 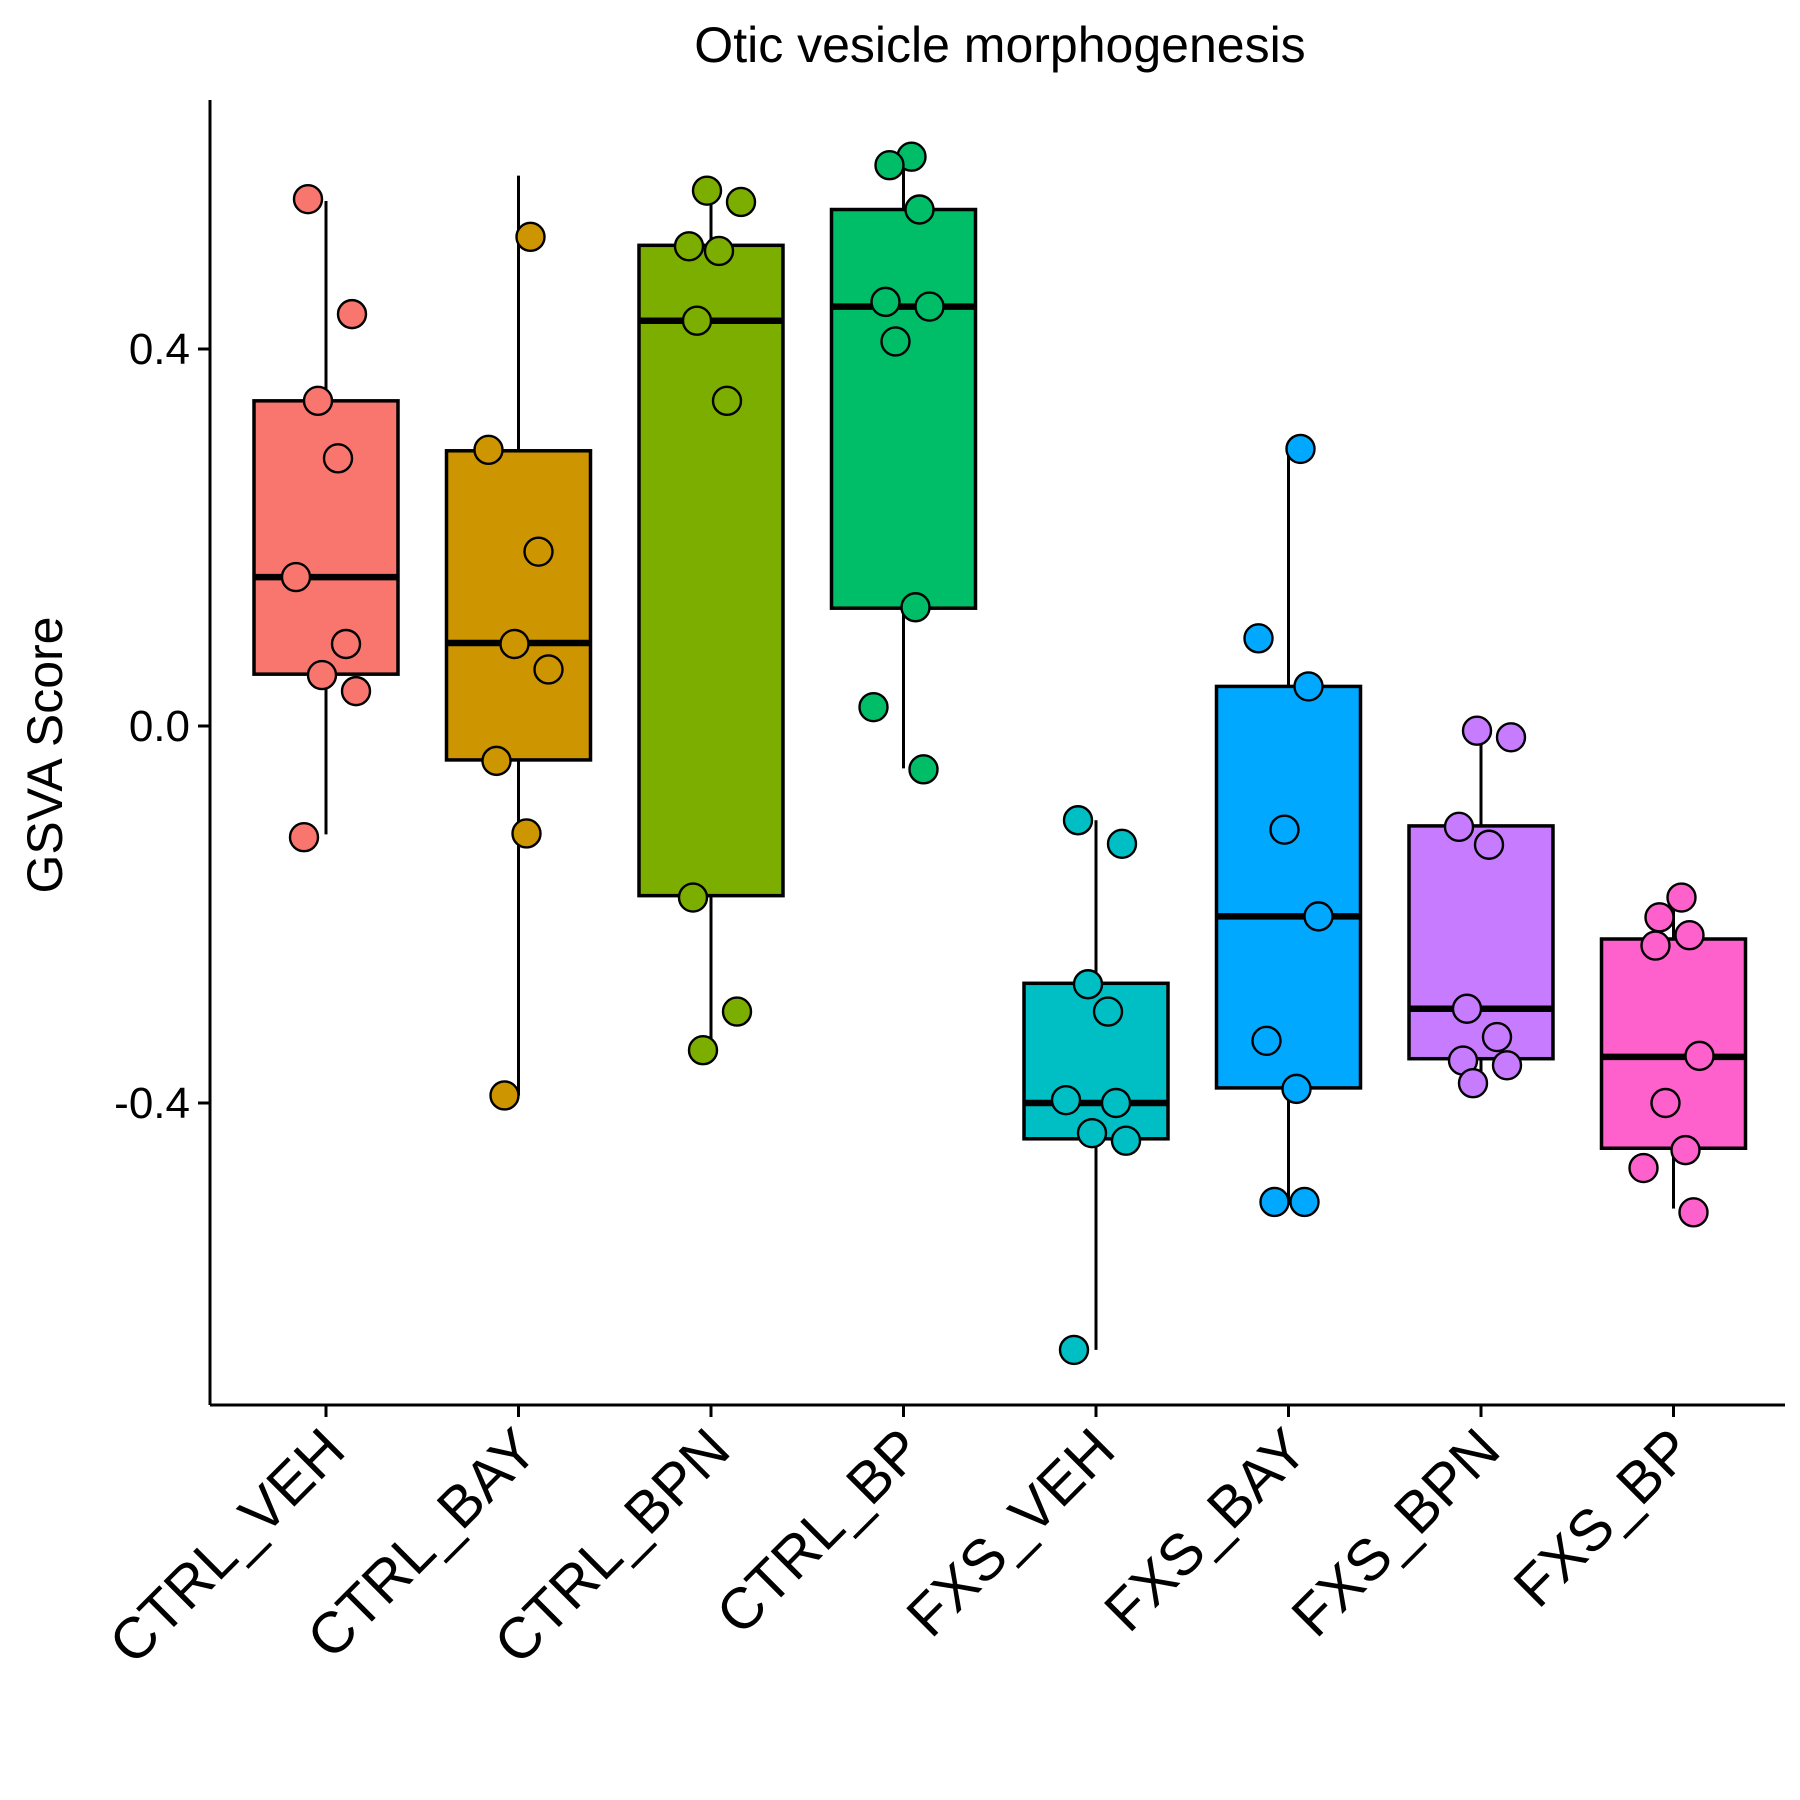 What do you see at coordinates (152, 1103) in the screenshot?
I see `y-tick-label: -0.4` at bounding box center [152, 1103].